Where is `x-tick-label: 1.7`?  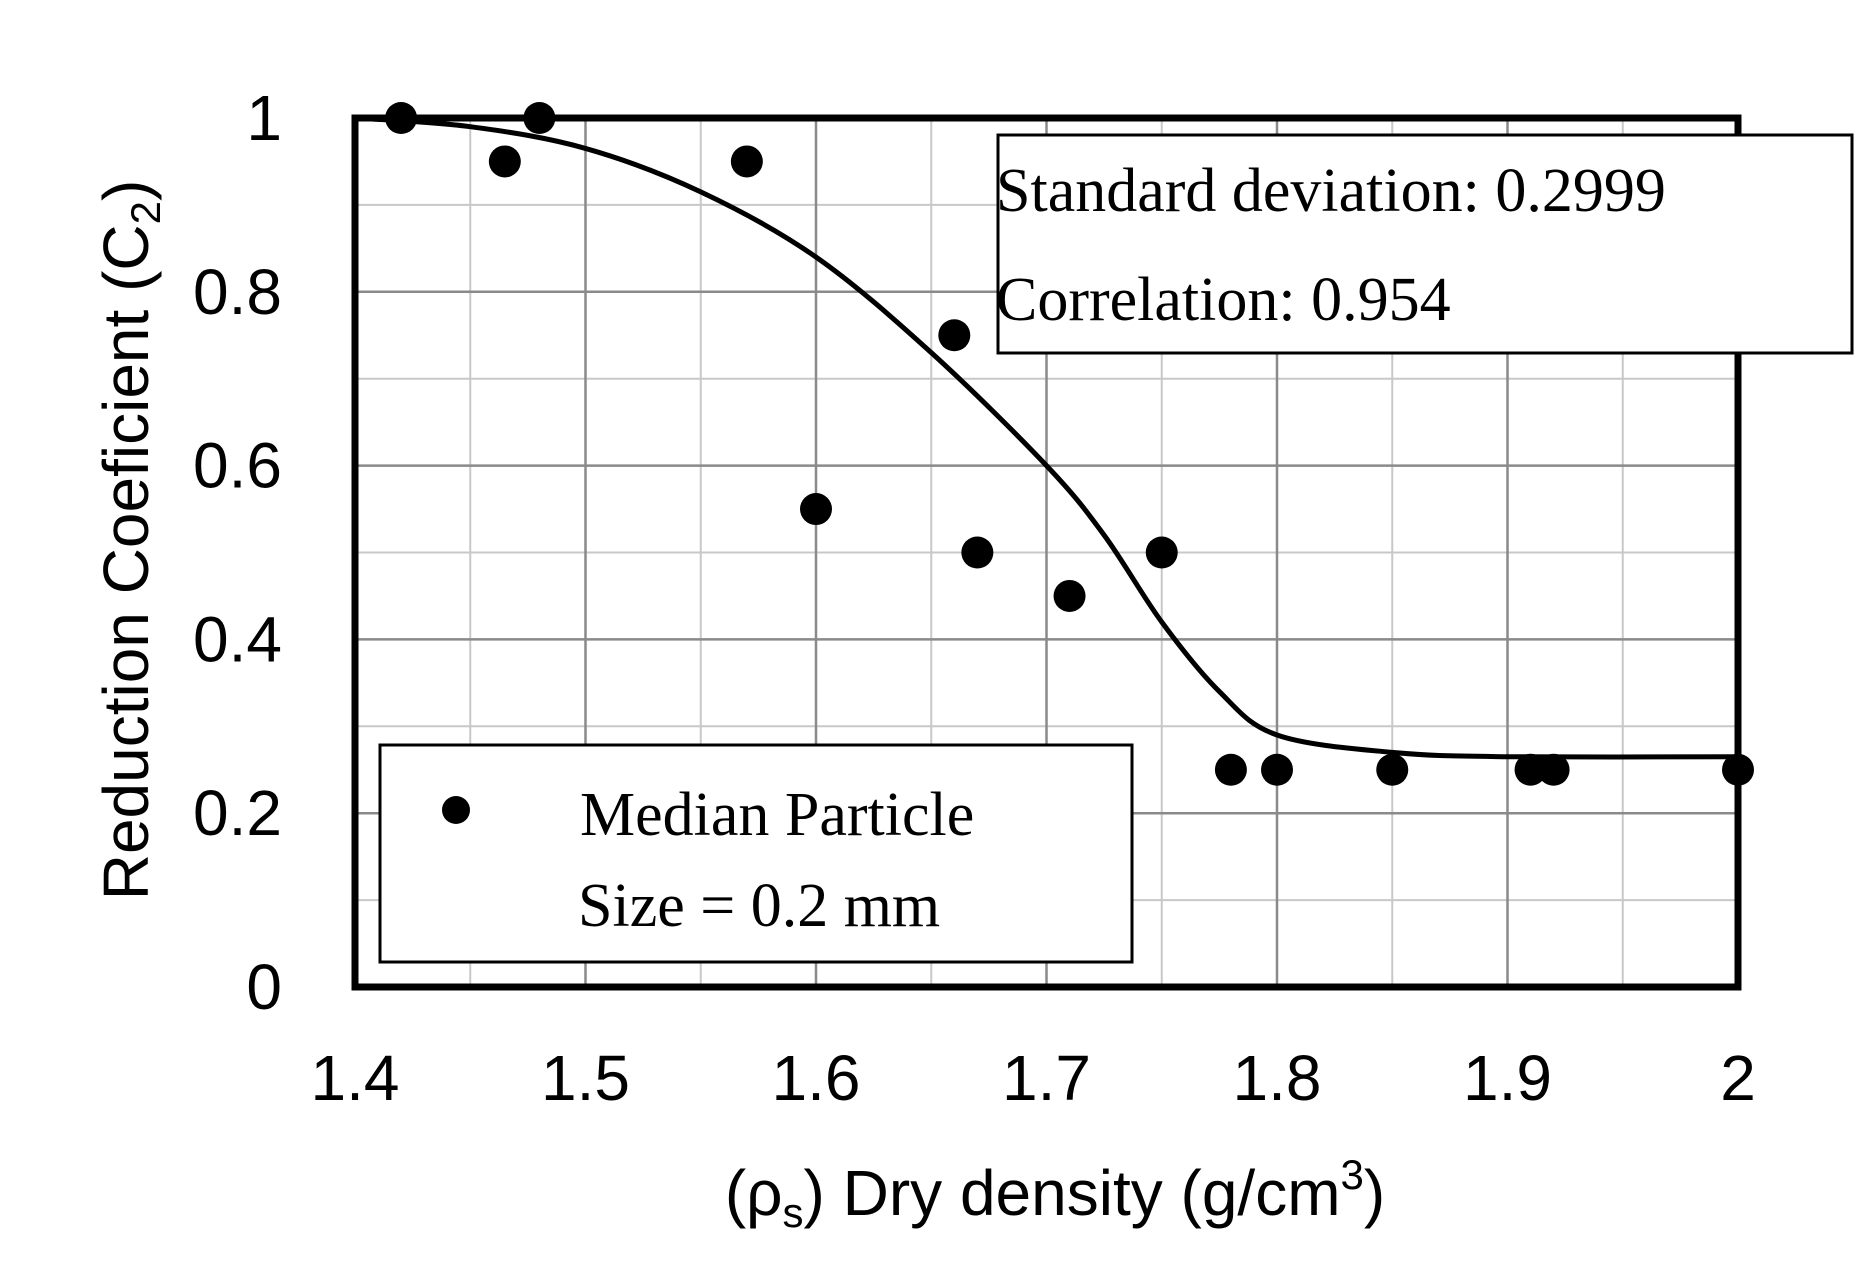 x-tick-label: 1.7 is located at coordinates (1046, 1078).